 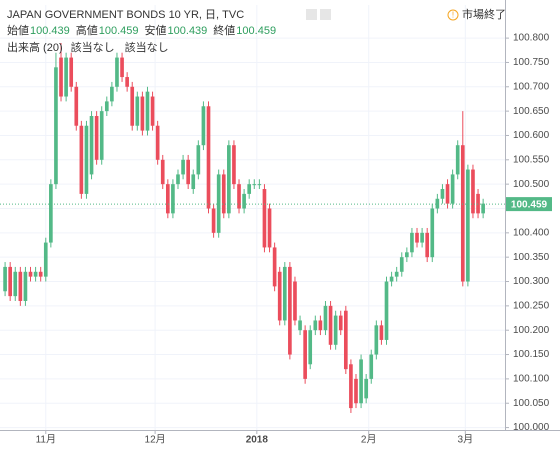 I want to click on y-tick-label: 100.300, so click(x=531, y=281).